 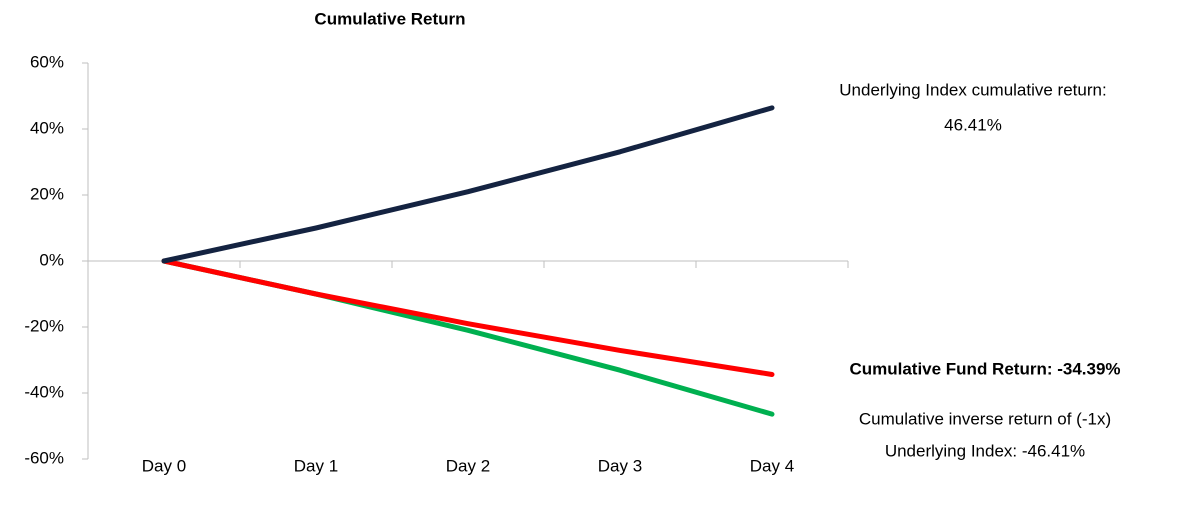 I want to click on y-tick-label: 60%, so click(x=47, y=61).